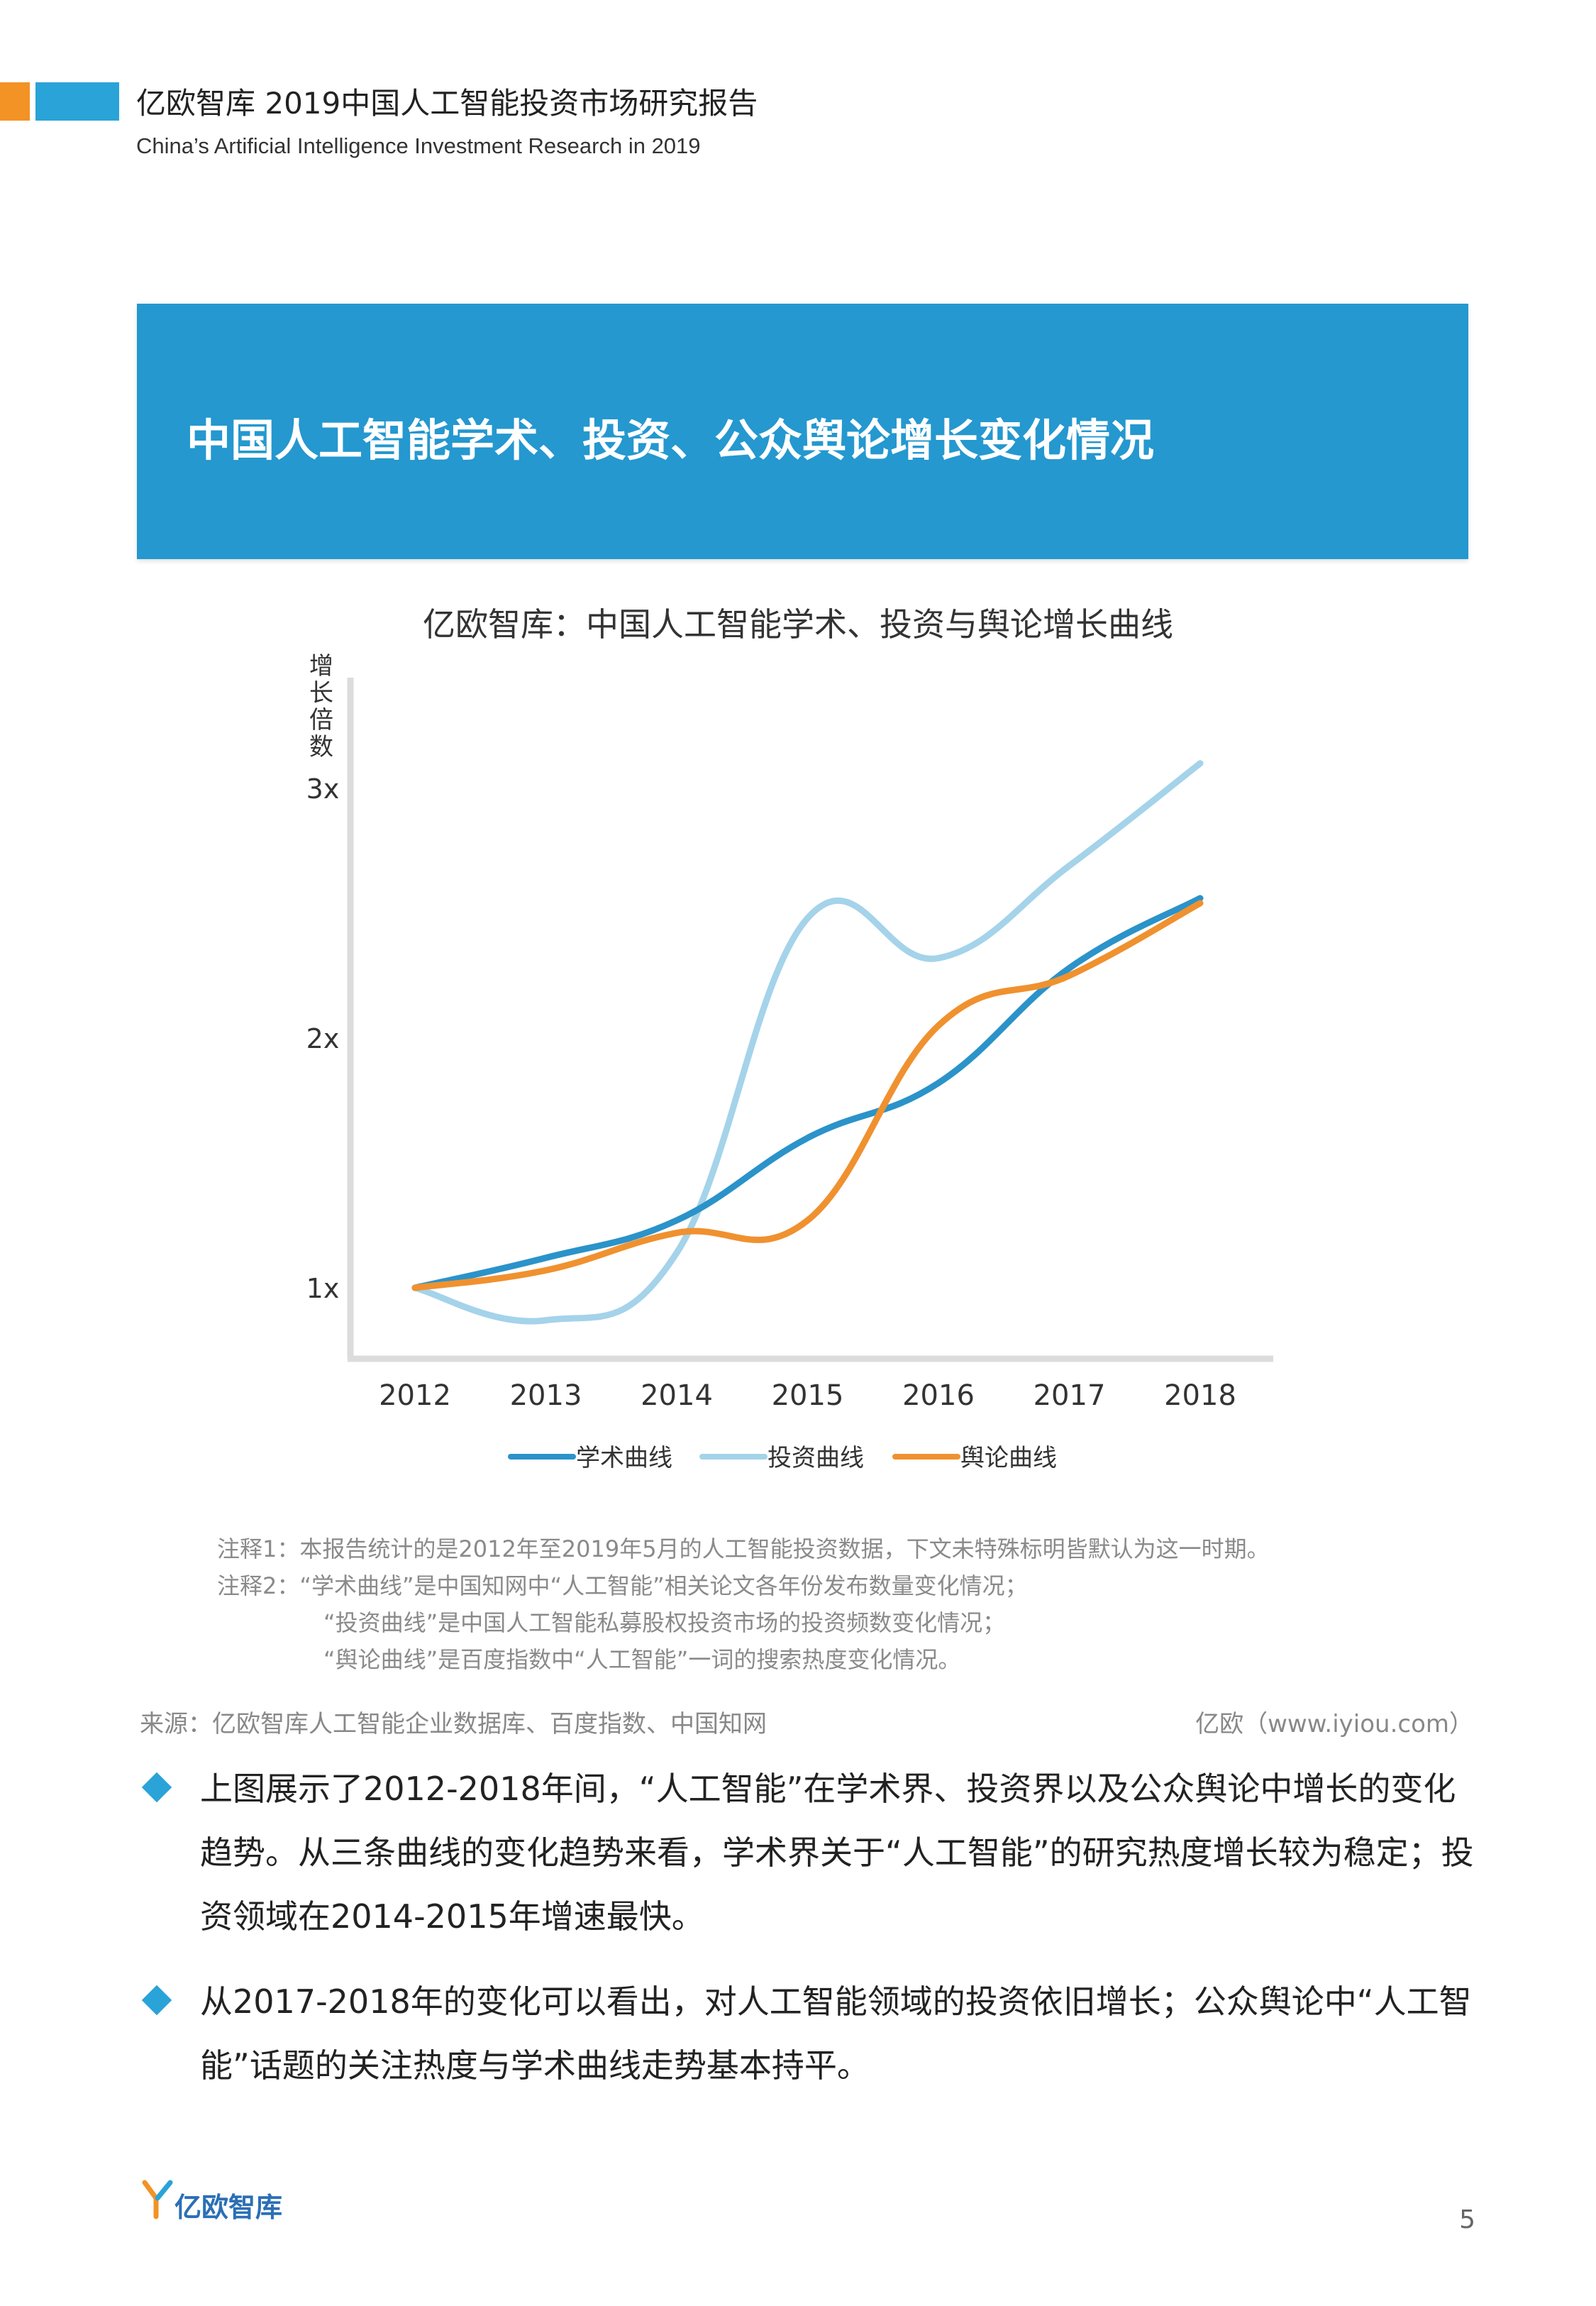 The width and height of the screenshot is (1596, 2306). What do you see at coordinates (677, 1395) in the screenshot?
I see `x-tick-label: 2014` at bounding box center [677, 1395].